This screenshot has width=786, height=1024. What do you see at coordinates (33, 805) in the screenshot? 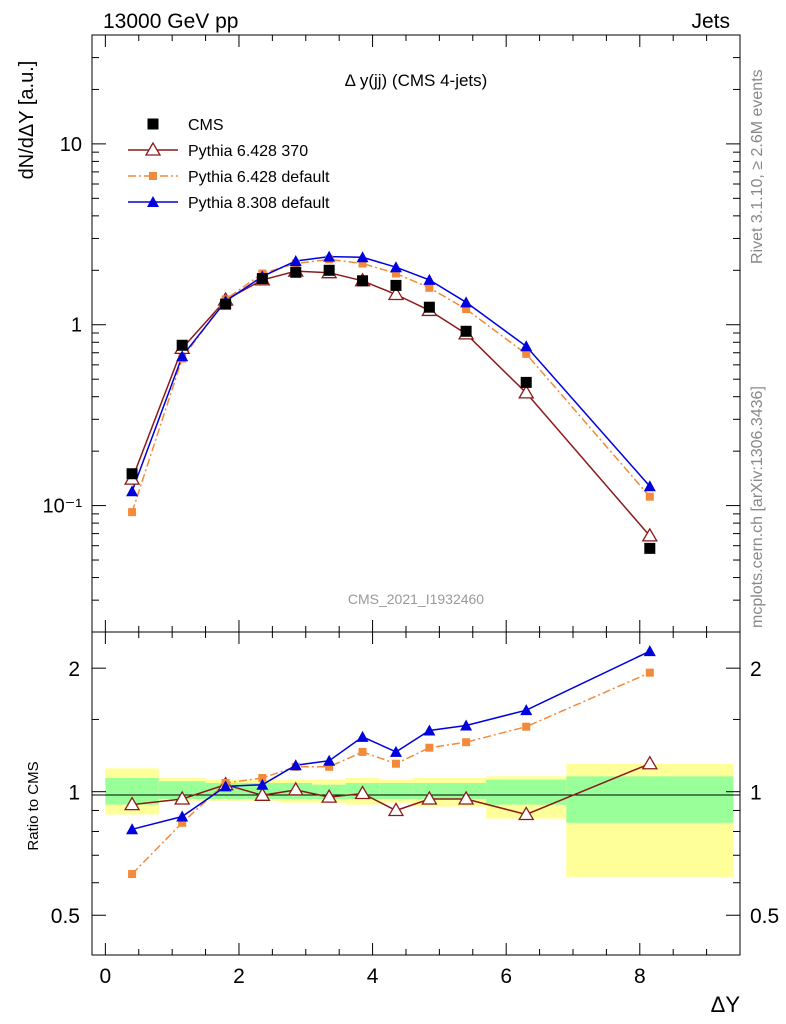
I see `ratio-y-axis-label: Ratio to CMS` at bounding box center [33, 805].